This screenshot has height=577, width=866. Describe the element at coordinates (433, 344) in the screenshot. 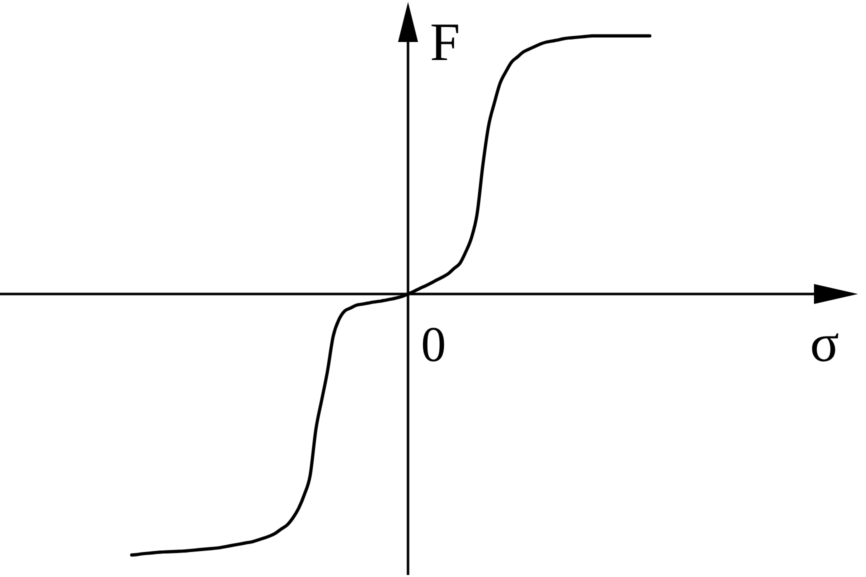

I see `annotation: 0` at that location.